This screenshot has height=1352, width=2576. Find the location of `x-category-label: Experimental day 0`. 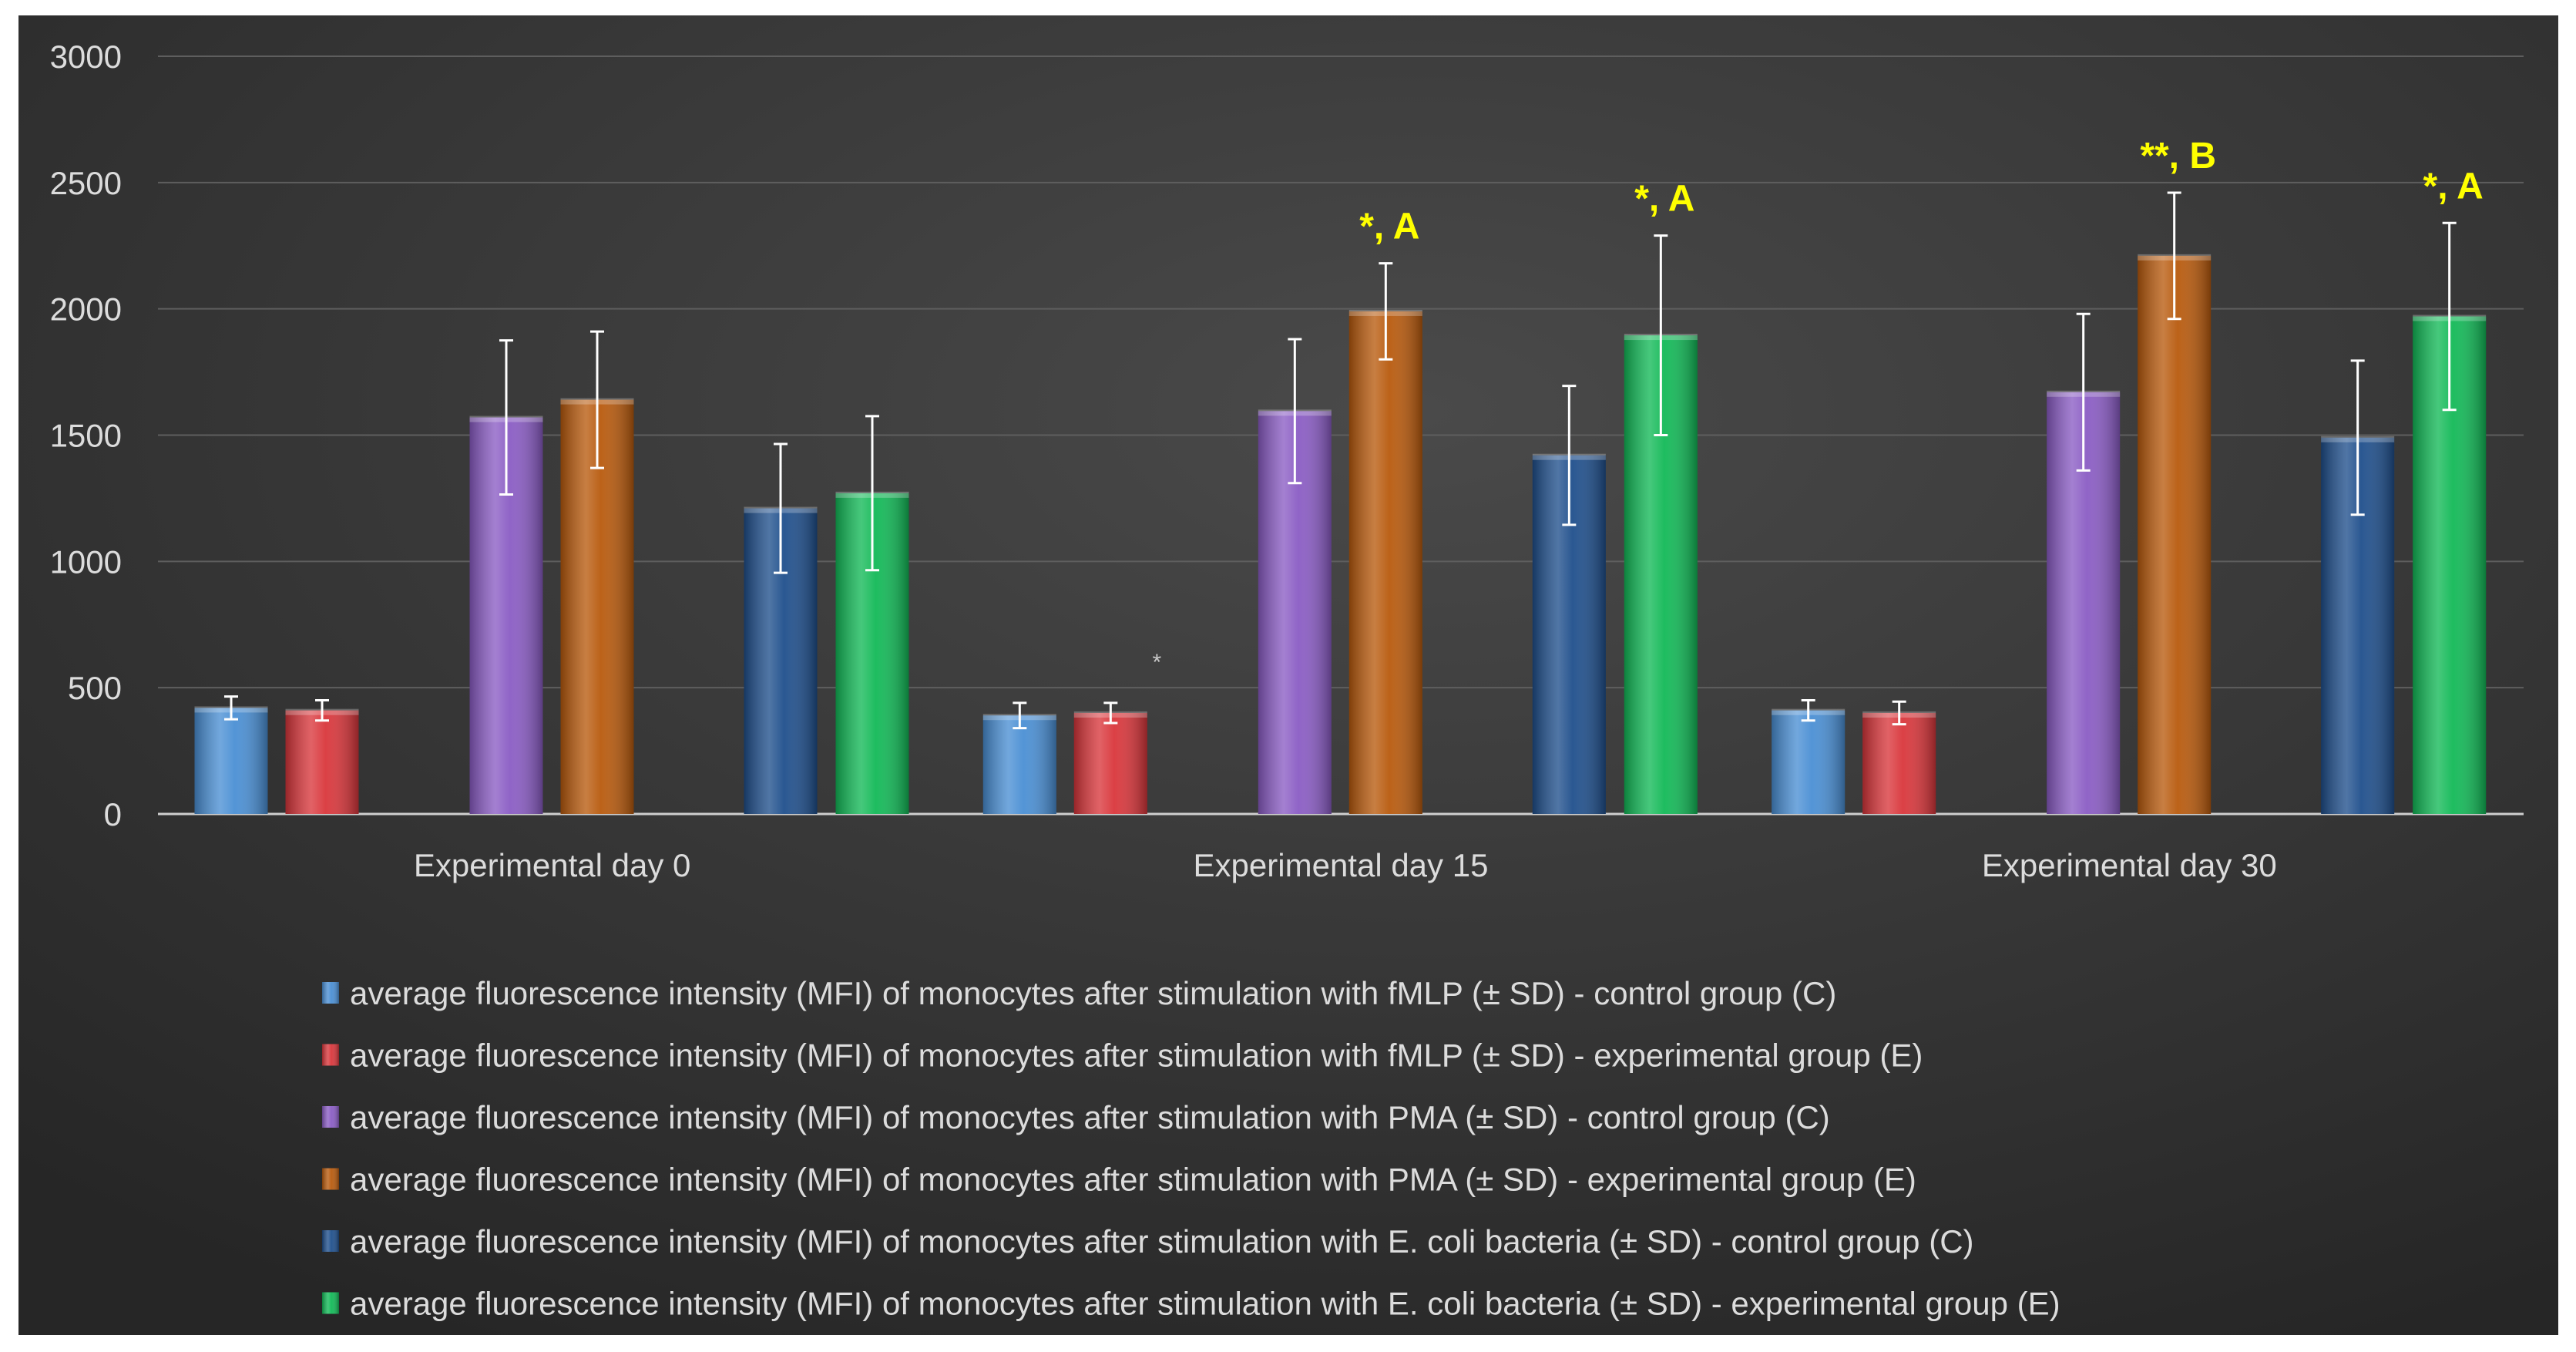

x-category-label: Experimental day 0 is located at coordinates (552, 865).